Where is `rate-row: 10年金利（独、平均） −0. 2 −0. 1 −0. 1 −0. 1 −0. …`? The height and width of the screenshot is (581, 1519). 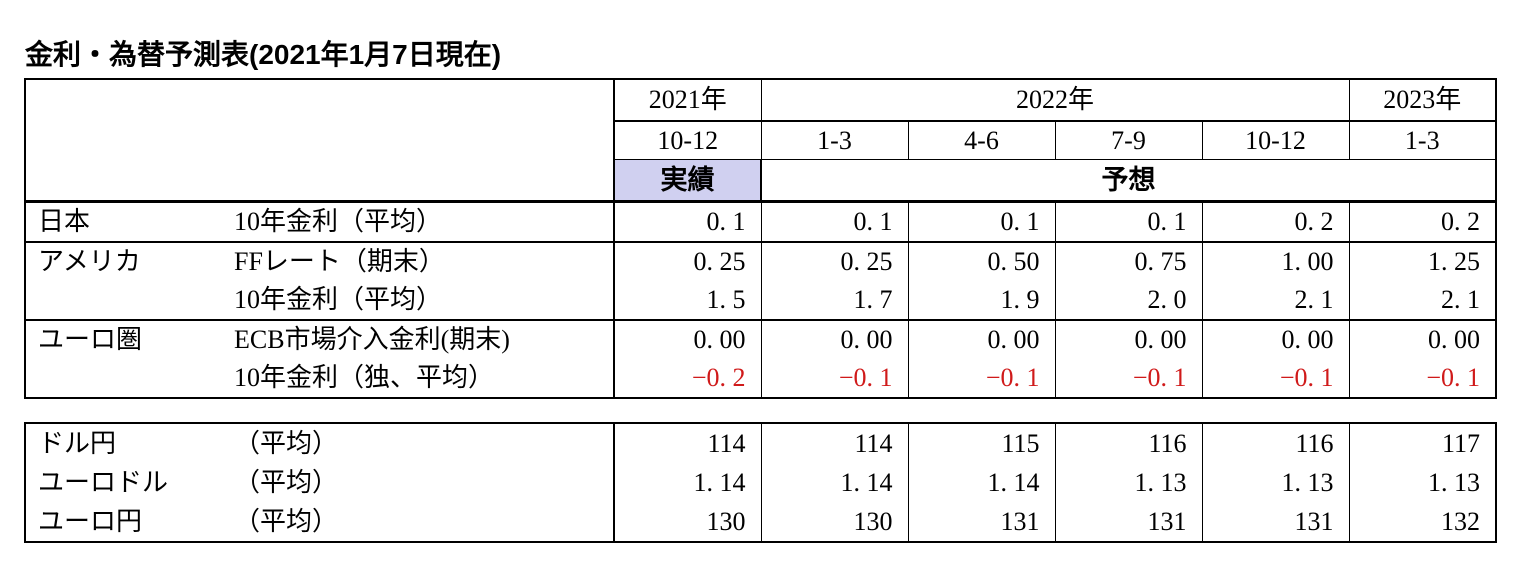 rate-row: 10年金利（独、平均） −0. 2 −0. 1 −0. 1 −0. 1 −0. … is located at coordinates (760, 378).